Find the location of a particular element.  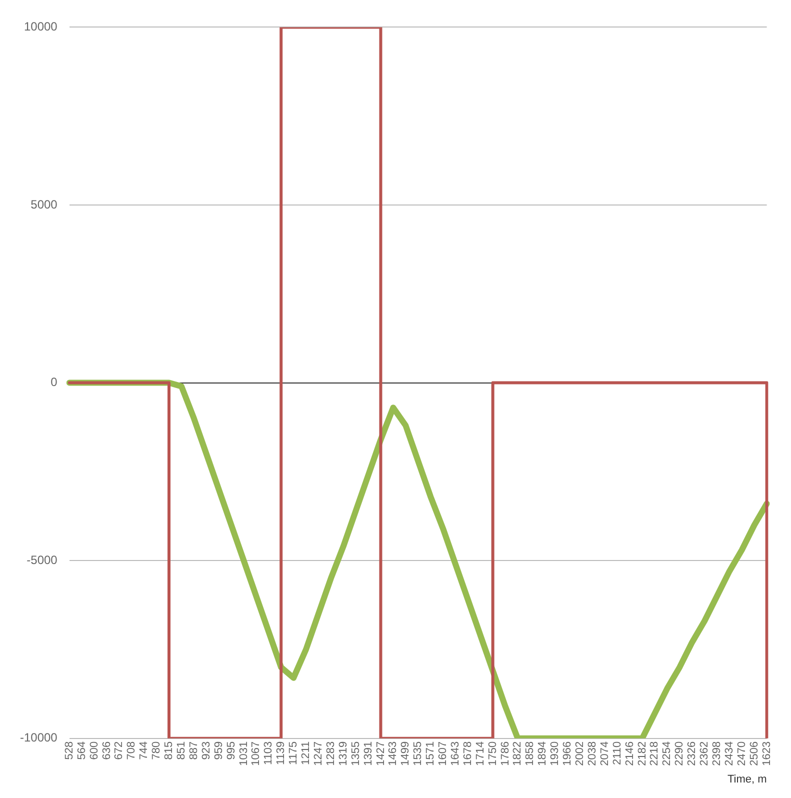

y-tick-label: 10000 is located at coordinates (41, 27).